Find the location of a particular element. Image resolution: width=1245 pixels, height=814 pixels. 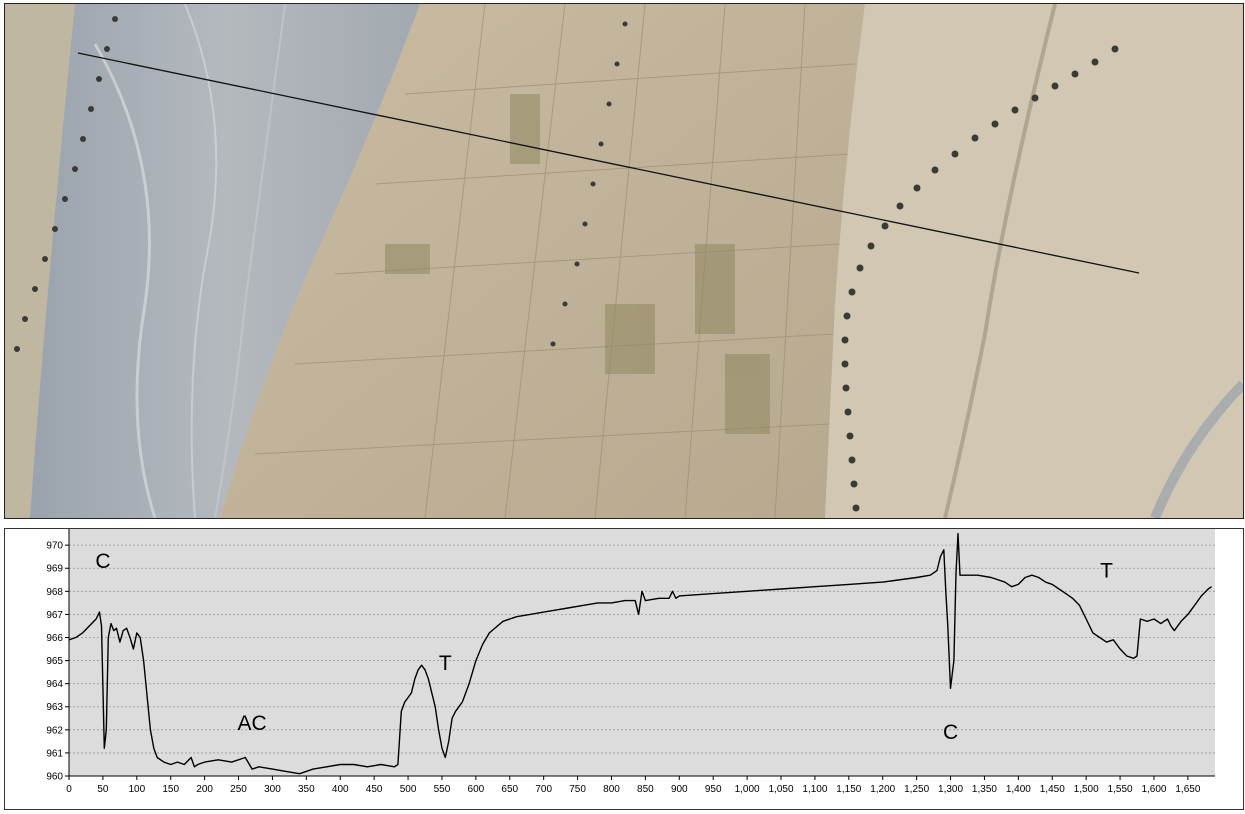

x-tick-label: 900 is located at coordinates (679, 789).